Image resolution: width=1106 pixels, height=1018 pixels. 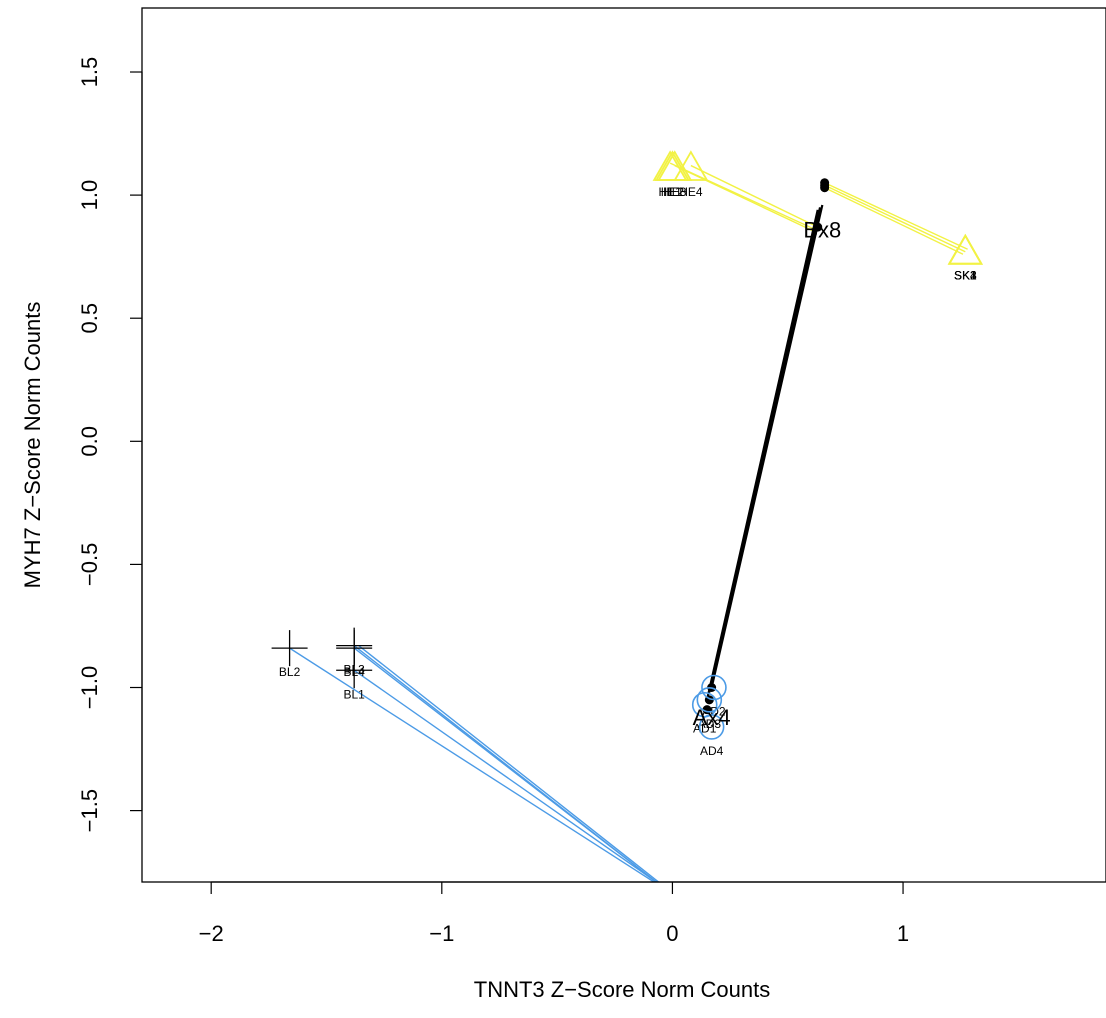 I want to click on centroid-label: Bx8, so click(x=822, y=230).